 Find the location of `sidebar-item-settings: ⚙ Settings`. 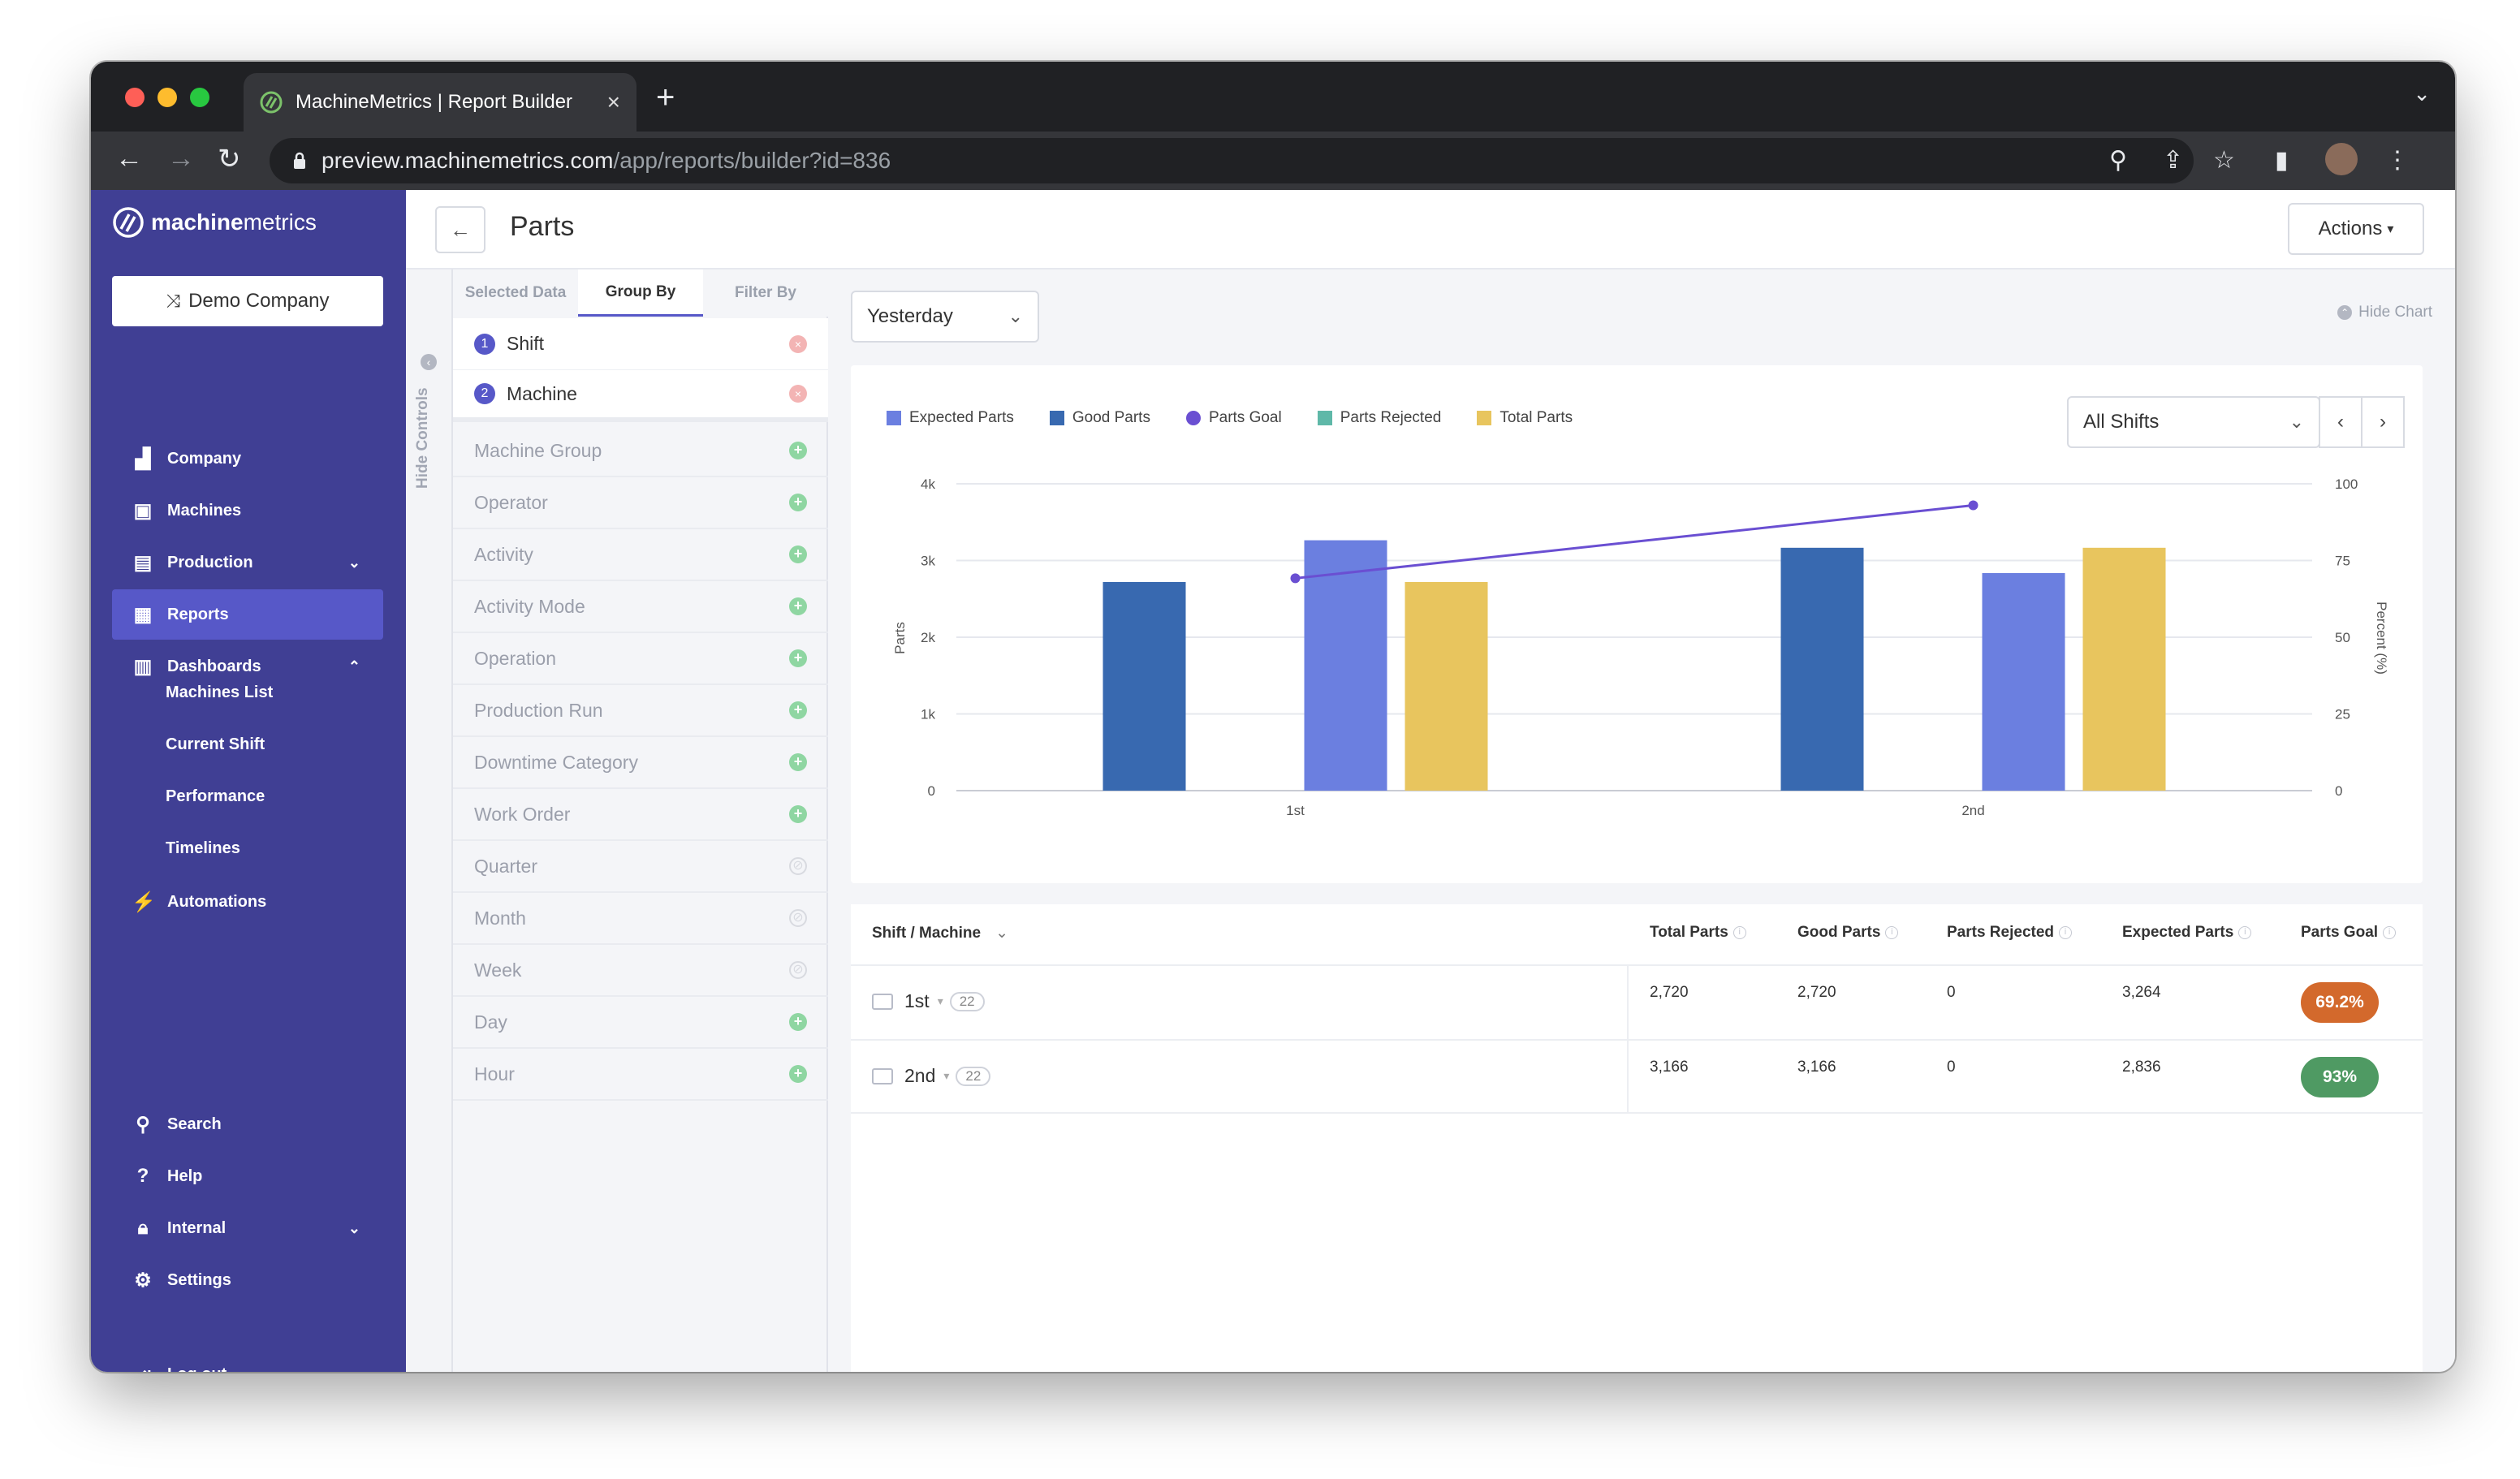

sidebar-item-settings: ⚙ Settings is located at coordinates (248, 1280).